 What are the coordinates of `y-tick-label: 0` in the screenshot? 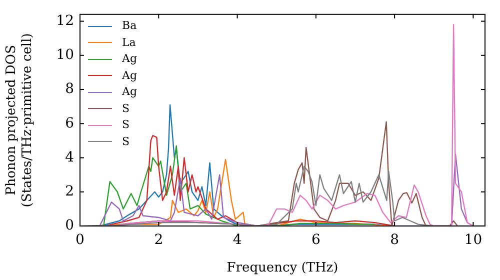 It's located at (69, 226).